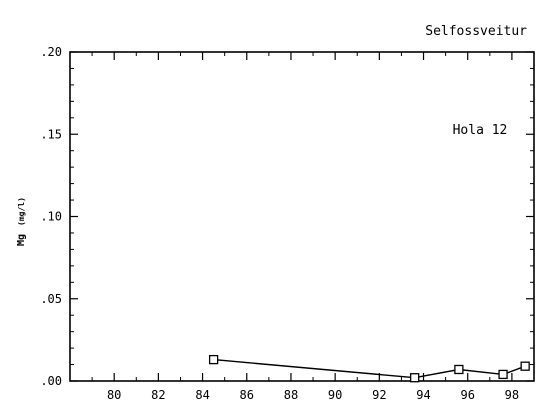 Image resolution: width=544 pixels, height=411 pixels. I want to click on y-tick-label: .20, so click(51, 52).